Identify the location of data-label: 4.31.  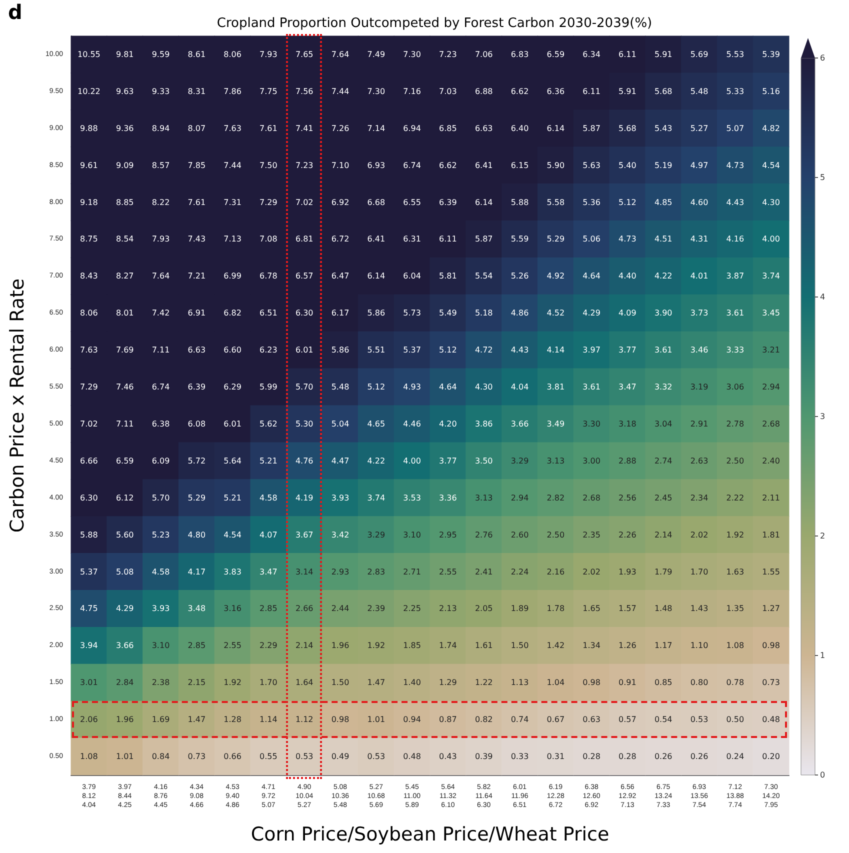
(699, 239).